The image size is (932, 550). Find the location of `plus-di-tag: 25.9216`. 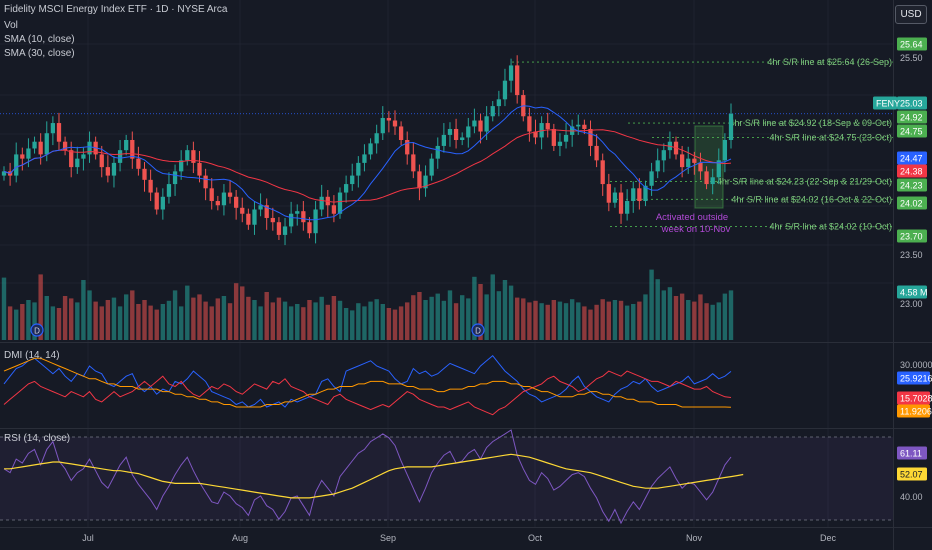

plus-di-tag: 25.9216 is located at coordinates (916, 379).